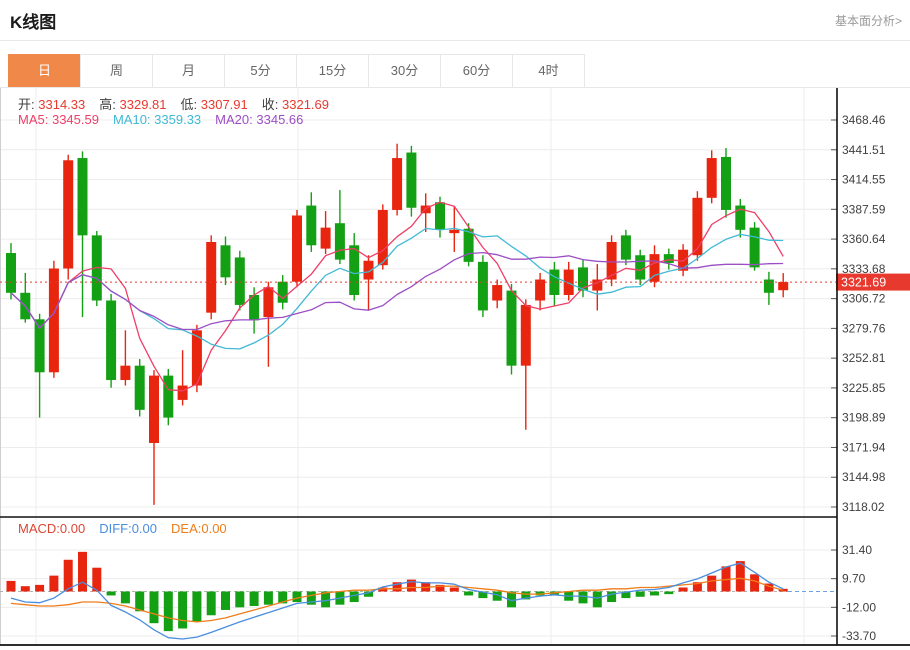 The image size is (910, 650). Describe the element at coordinates (476, 71) in the screenshot. I see `tab-60min: 60分` at that location.